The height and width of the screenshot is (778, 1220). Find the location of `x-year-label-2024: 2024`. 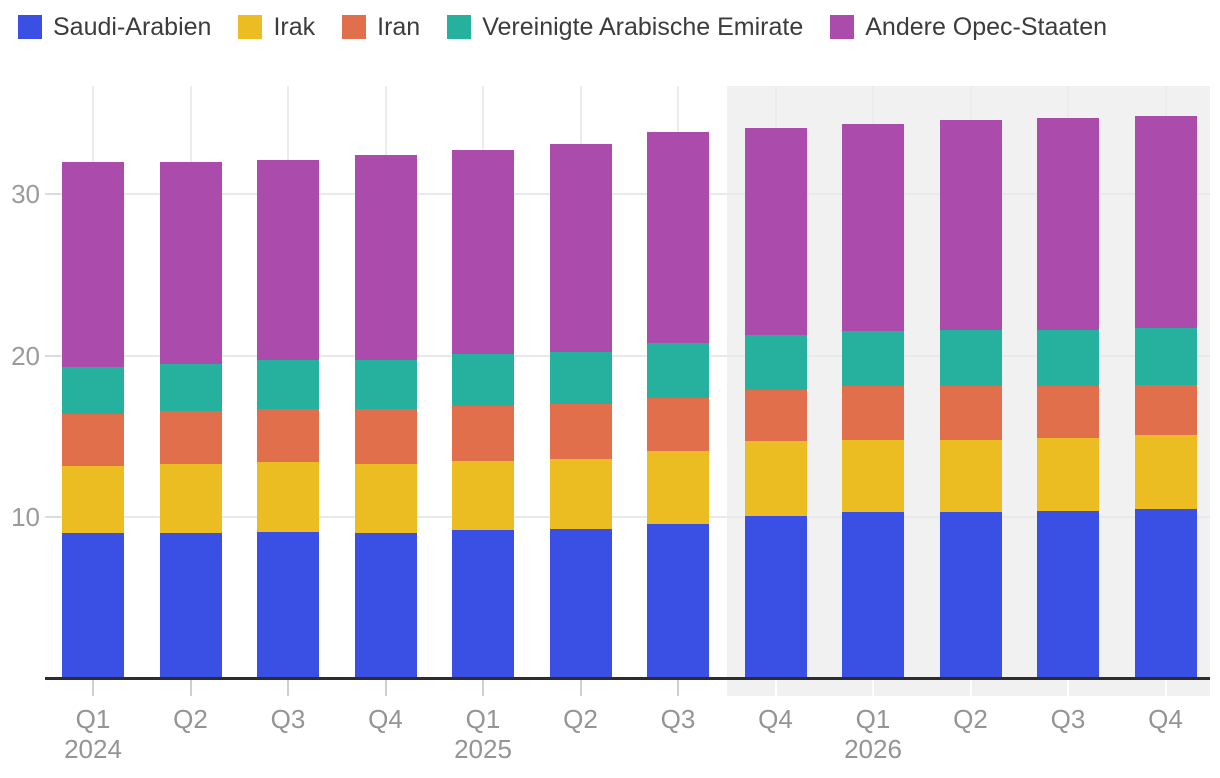

x-year-label-2024: 2024 is located at coordinates (93, 749).